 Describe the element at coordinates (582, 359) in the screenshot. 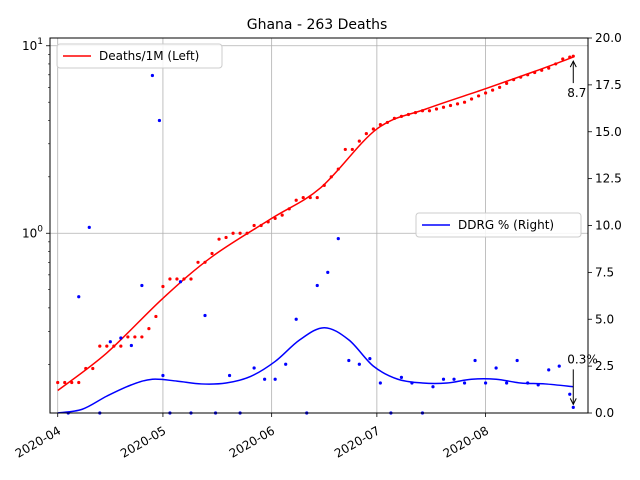

I see `annotation-label: 0.3%` at that location.